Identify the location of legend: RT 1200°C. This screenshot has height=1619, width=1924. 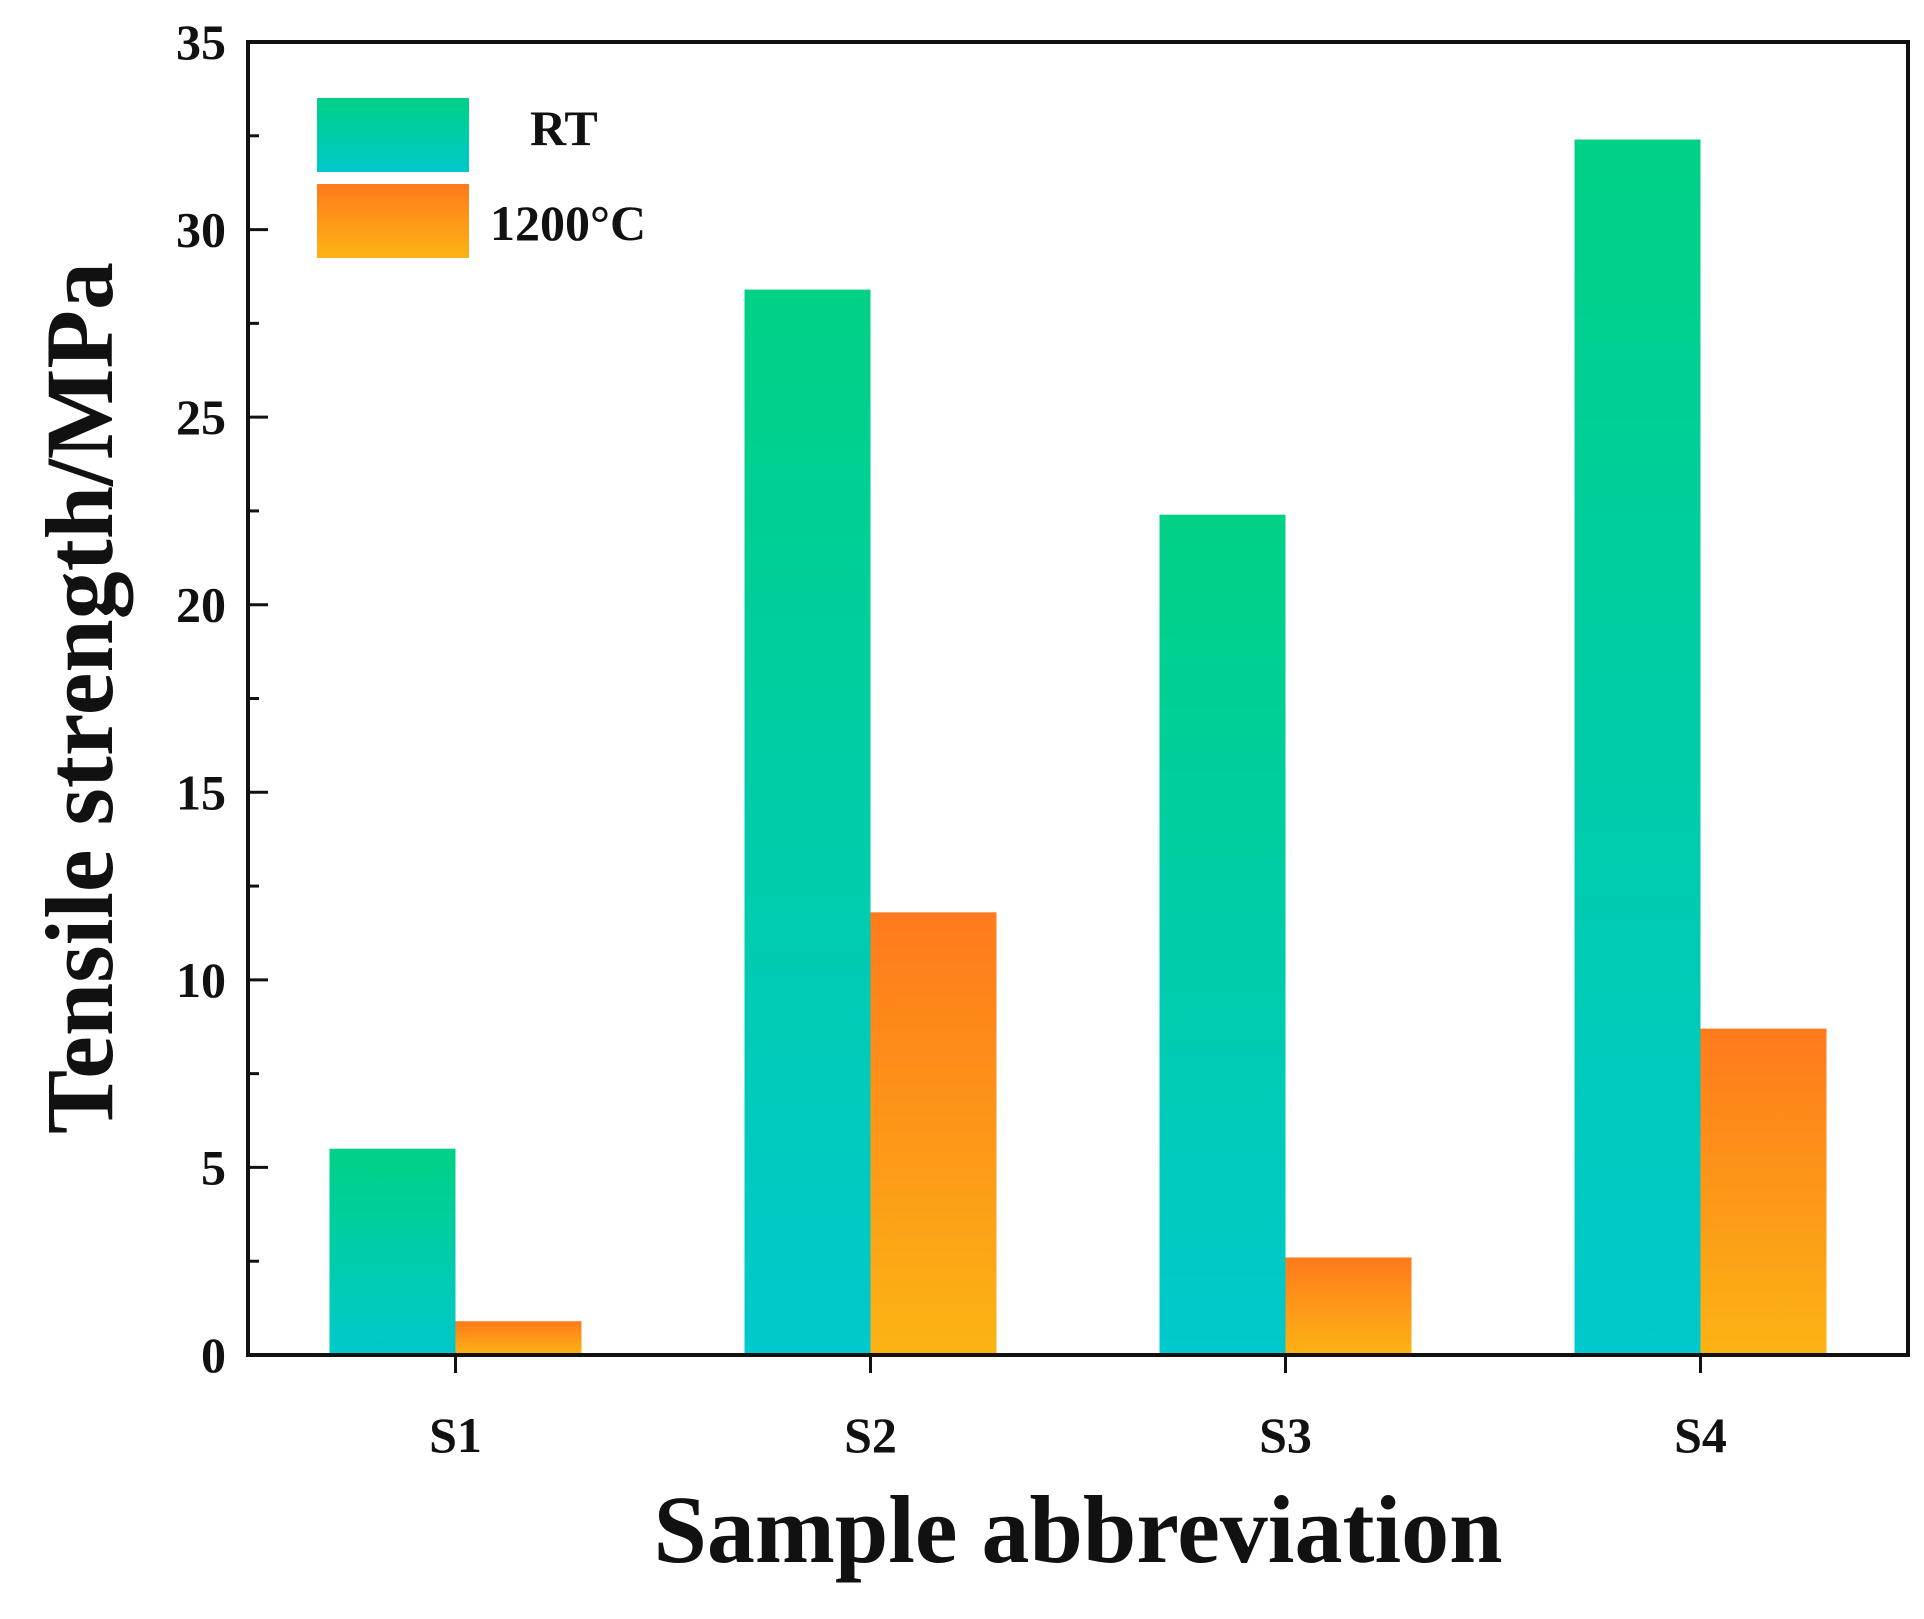
(481, 178).